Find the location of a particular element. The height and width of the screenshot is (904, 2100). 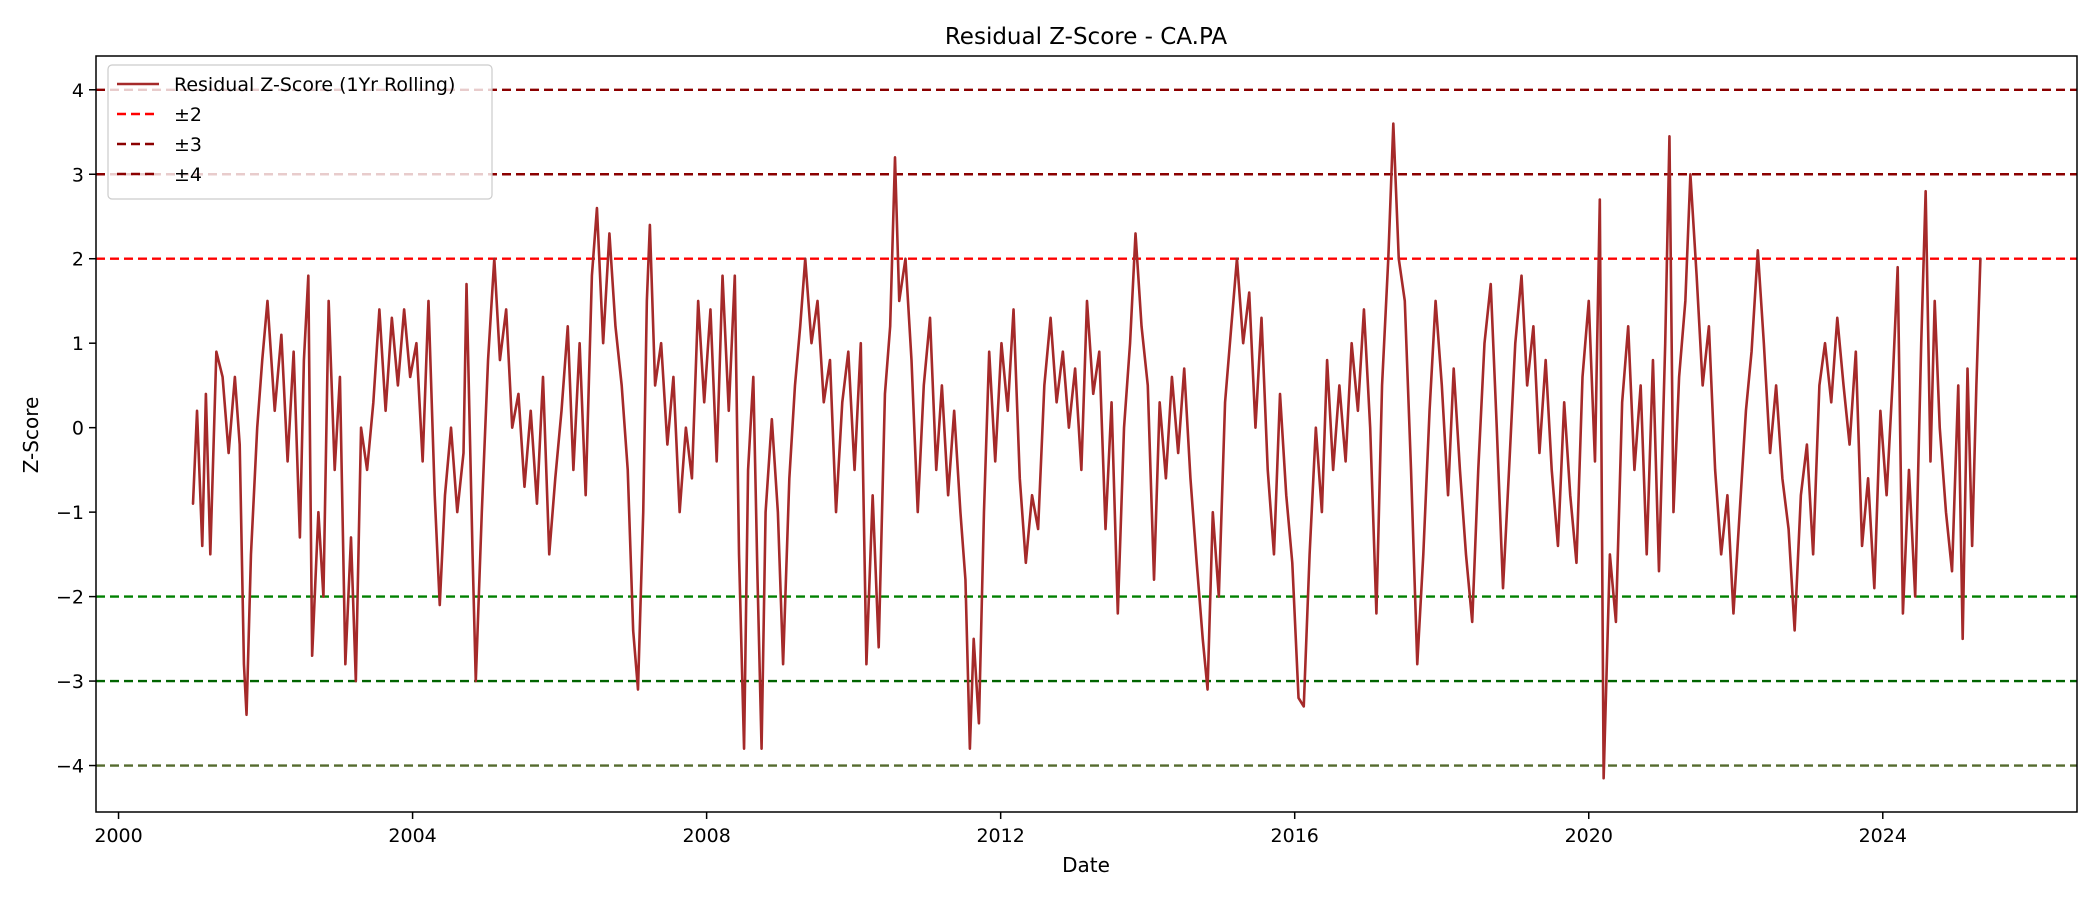

x-tick-label: 2016 is located at coordinates (1295, 836).